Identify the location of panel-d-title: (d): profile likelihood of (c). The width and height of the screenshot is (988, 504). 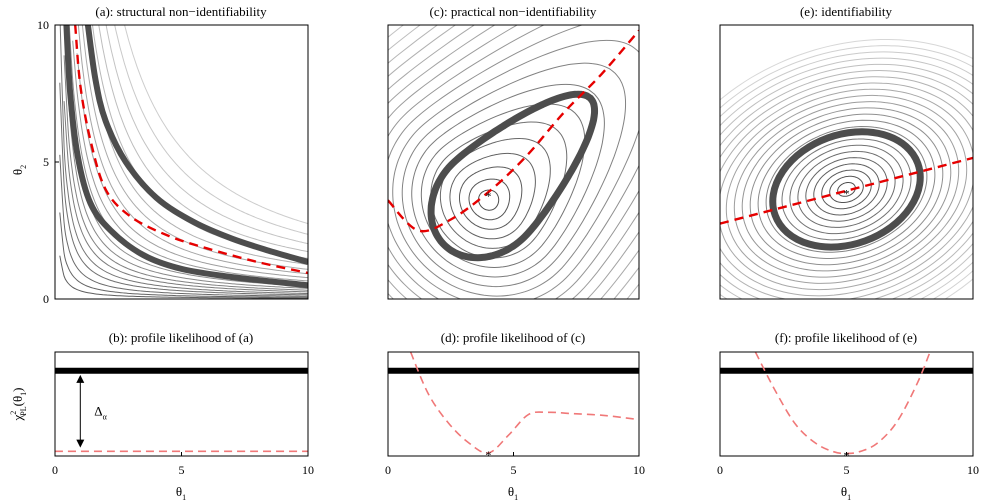
(513, 337).